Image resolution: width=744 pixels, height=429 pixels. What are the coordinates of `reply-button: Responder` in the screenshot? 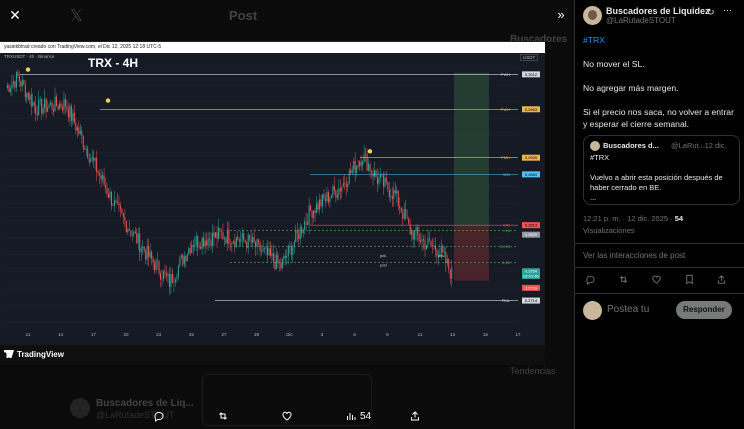 It's located at (704, 310).